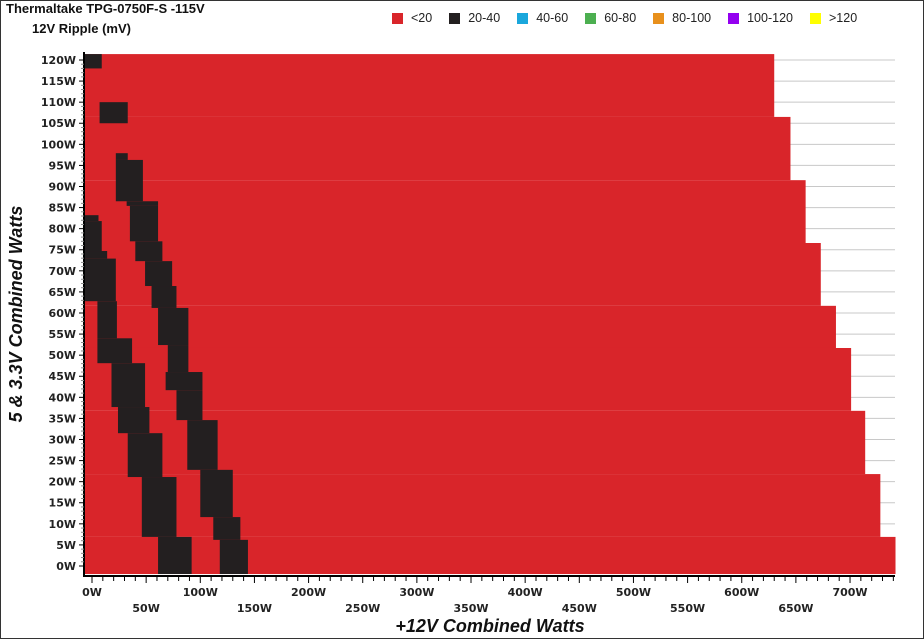  I want to click on legend-item: 20-40, so click(474, 18).